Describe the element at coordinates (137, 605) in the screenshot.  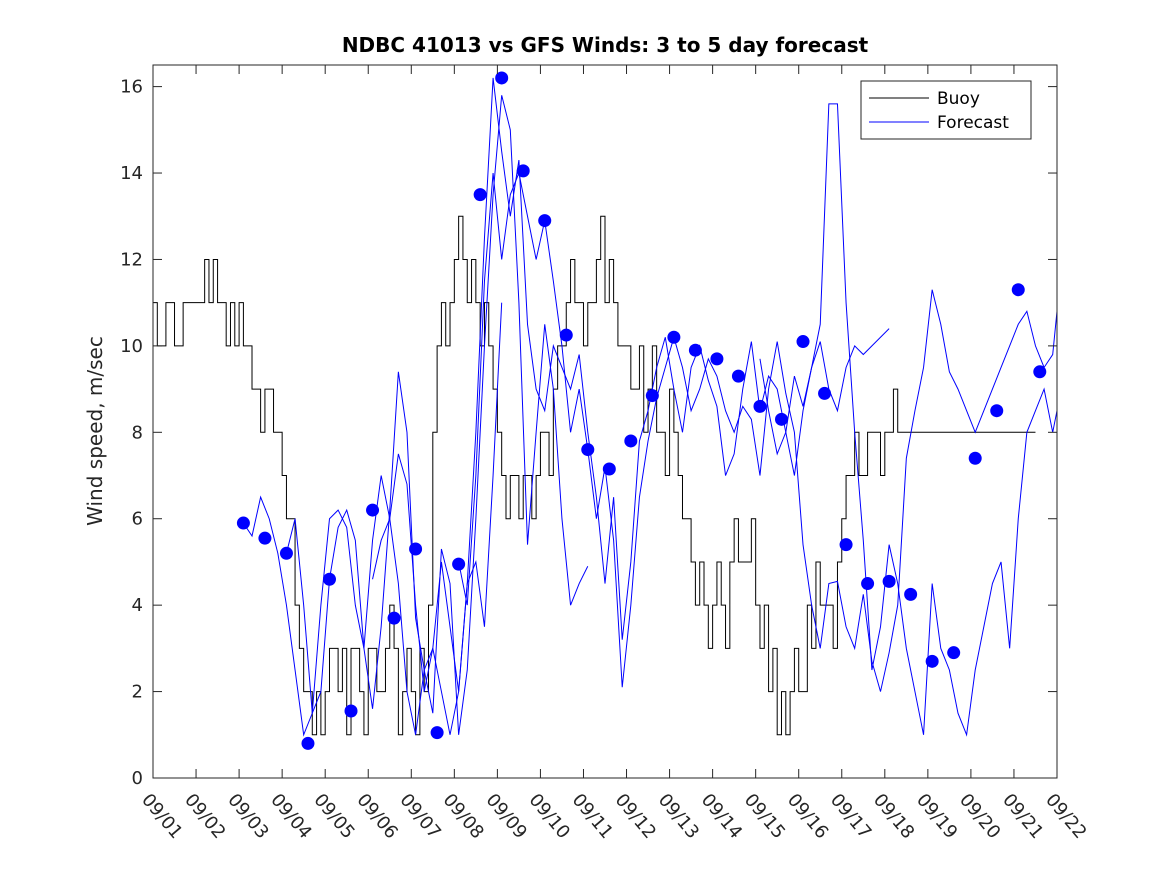
I see `y-tick-label: 4` at that location.